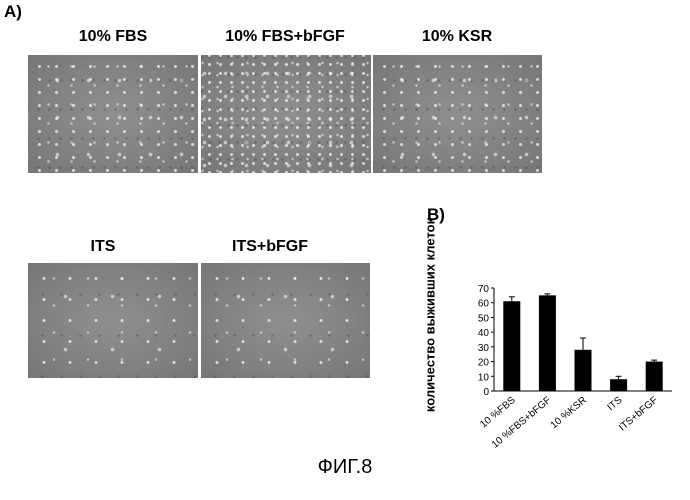  I want to click on y-tick-label: 10, so click(484, 377).